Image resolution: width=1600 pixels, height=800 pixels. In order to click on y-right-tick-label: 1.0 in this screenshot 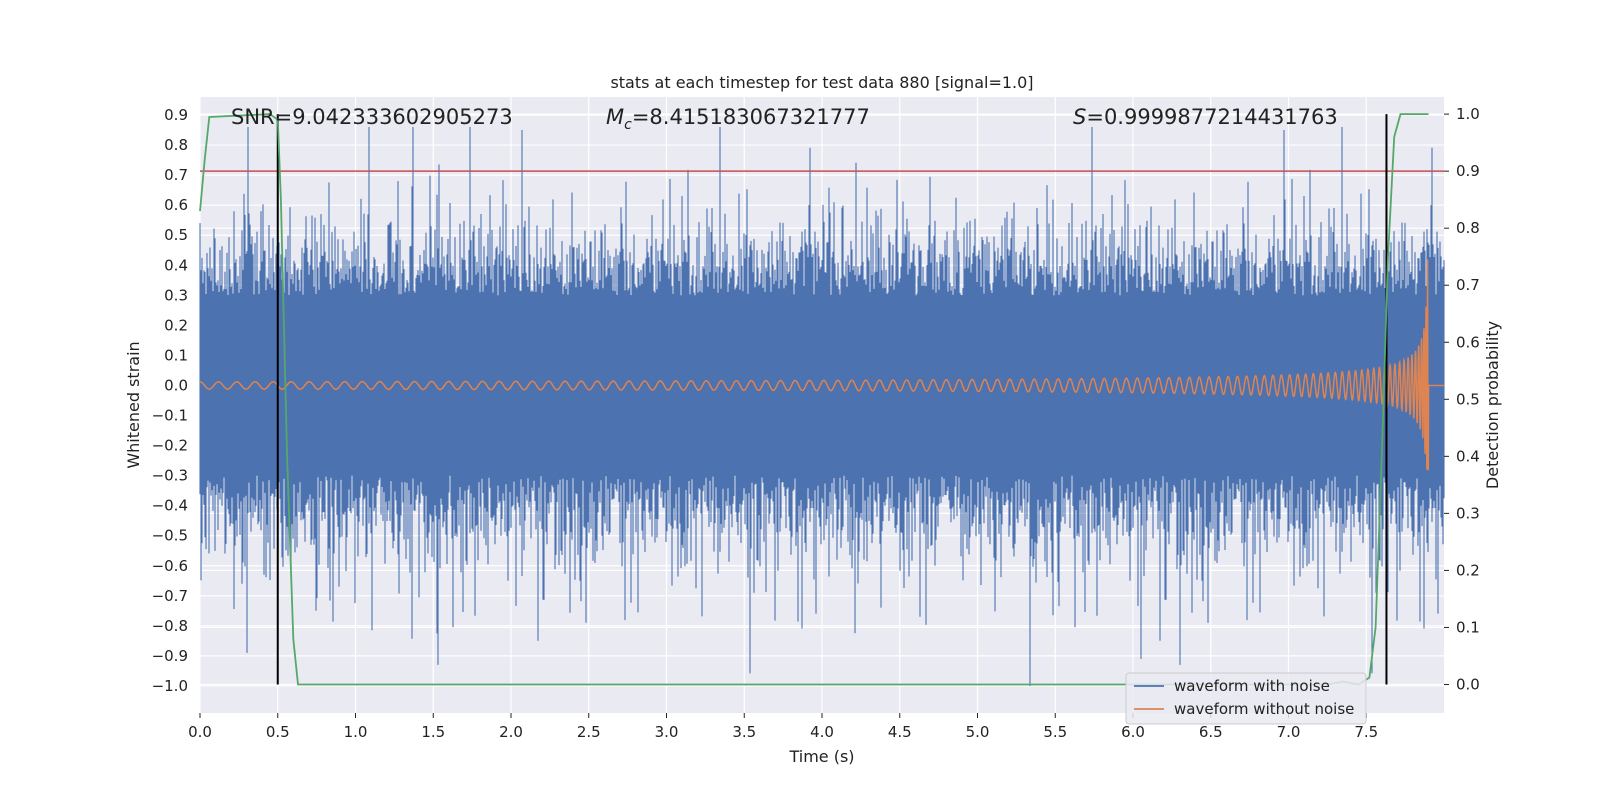, I will do `click(1468, 114)`.